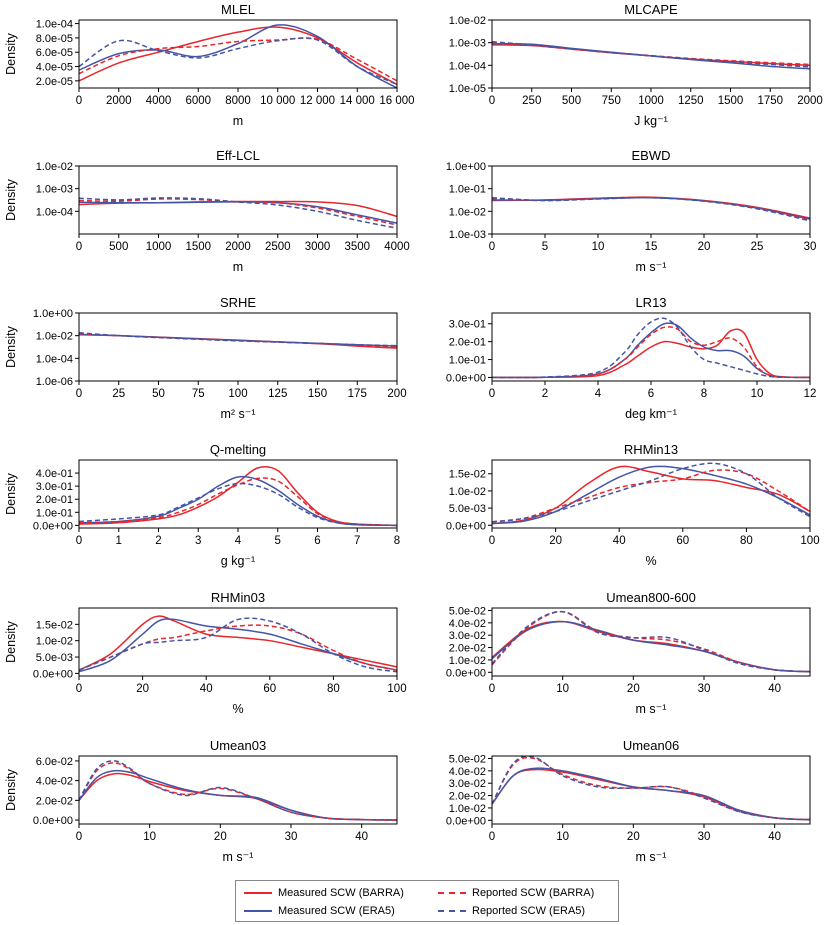 Image resolution: width=824 pixels, height=925 pixels. Describe the element at coordinates (467, 611) in the screenshot. I see `y-tick-label: 5.0e-02` at that location.